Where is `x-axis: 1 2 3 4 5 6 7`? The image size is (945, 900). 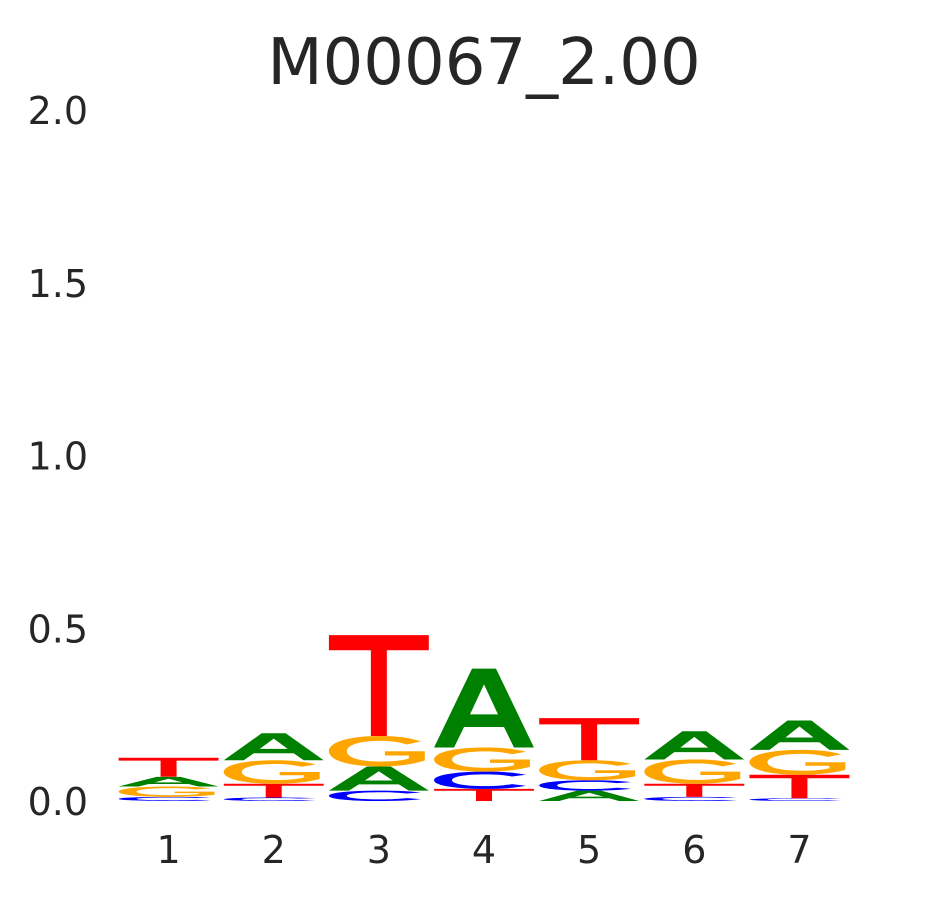
x-axis: 1 2 3 4 5 6 7 is located at coordinates (483, 850).